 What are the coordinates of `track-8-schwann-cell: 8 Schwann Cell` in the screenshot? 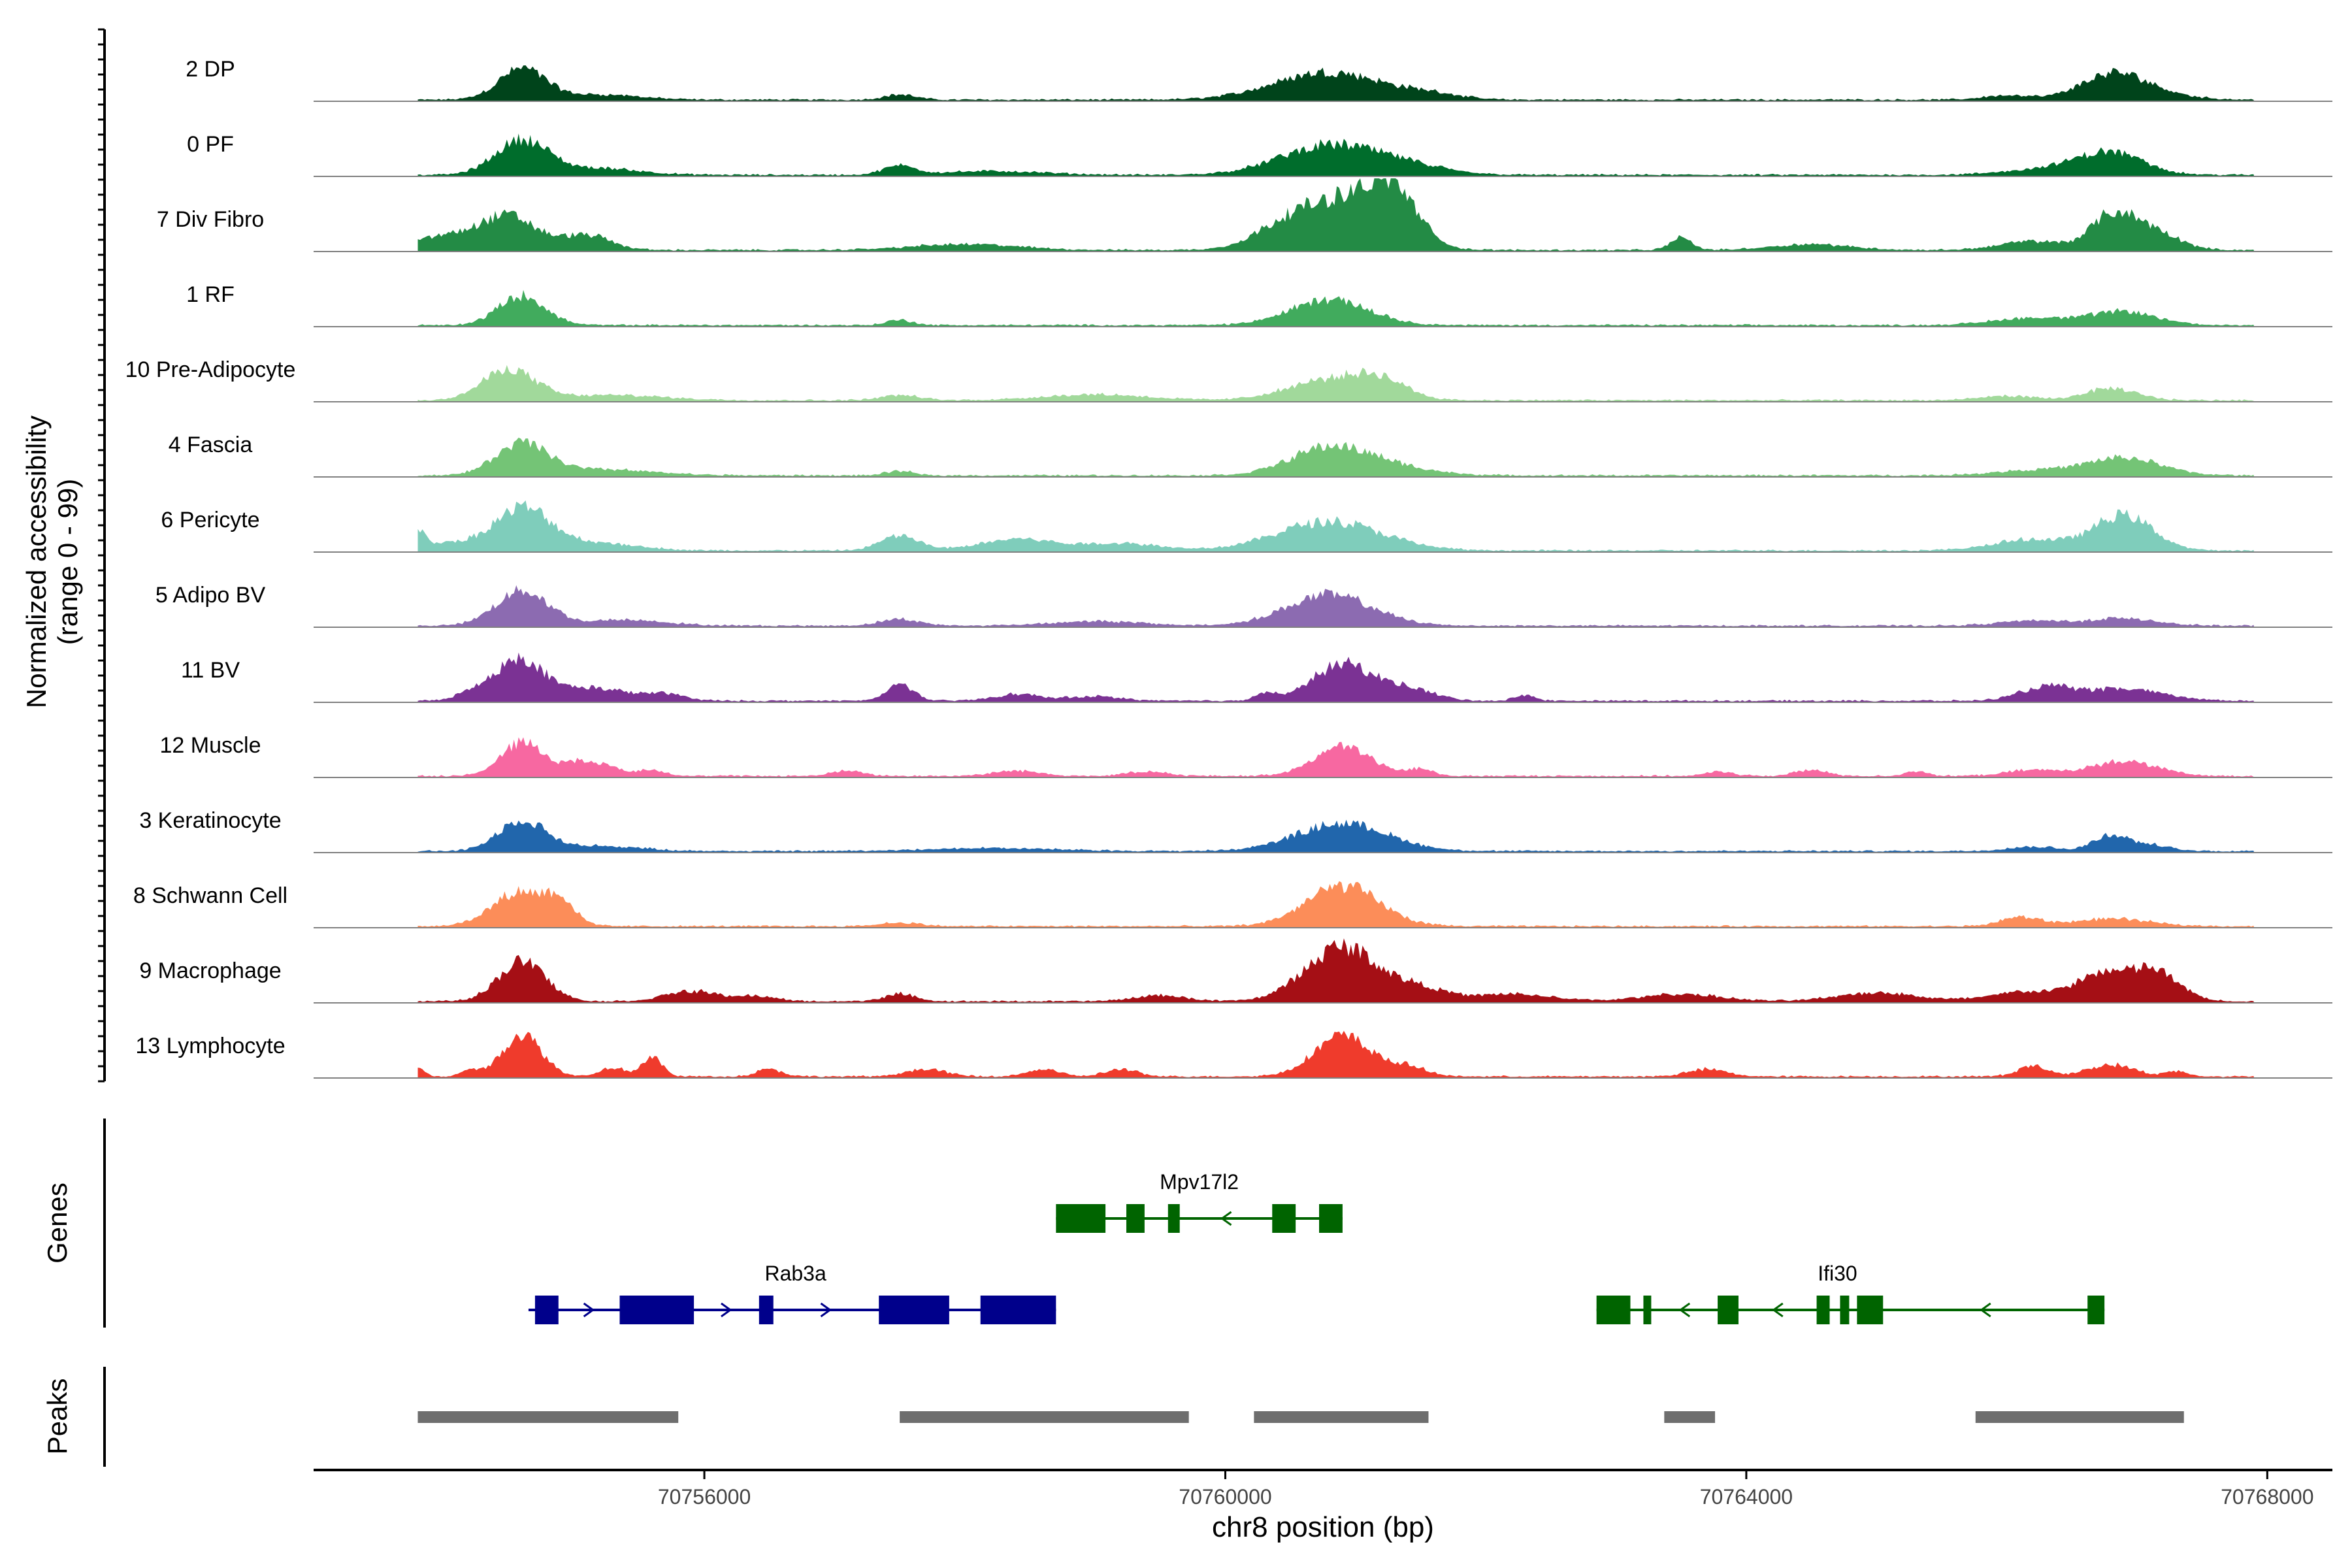 It's located at (1232, 904).